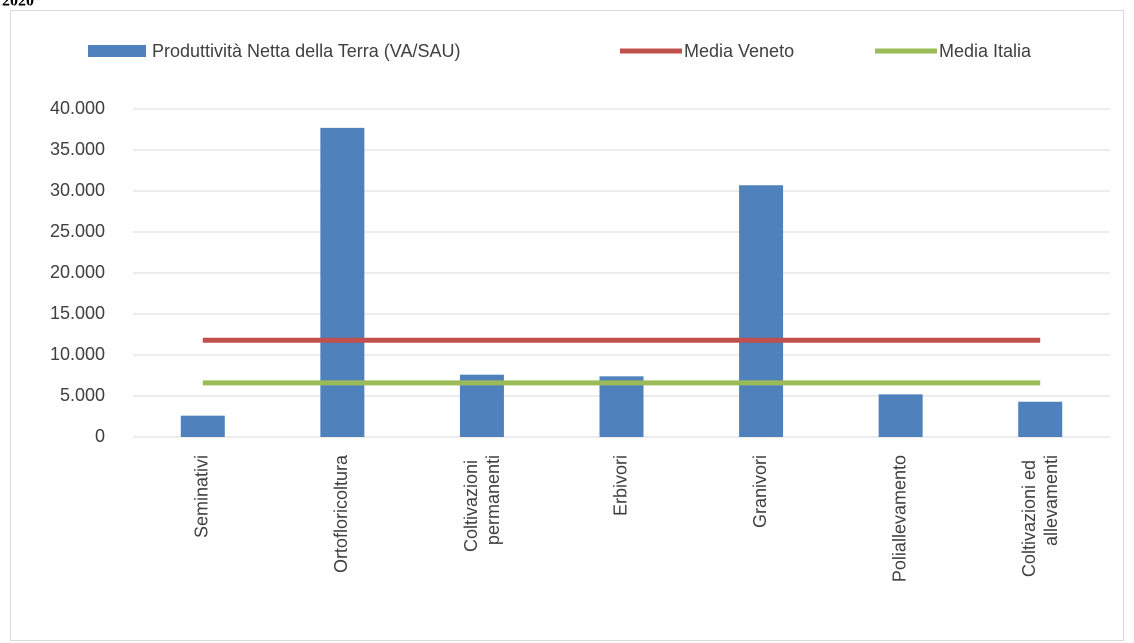 The image size is (1134, 643). What do you see at coordinates (82, 395) in the screenshot?
I see `y-tick-label: 5.000` at bounding box center [82, 395].